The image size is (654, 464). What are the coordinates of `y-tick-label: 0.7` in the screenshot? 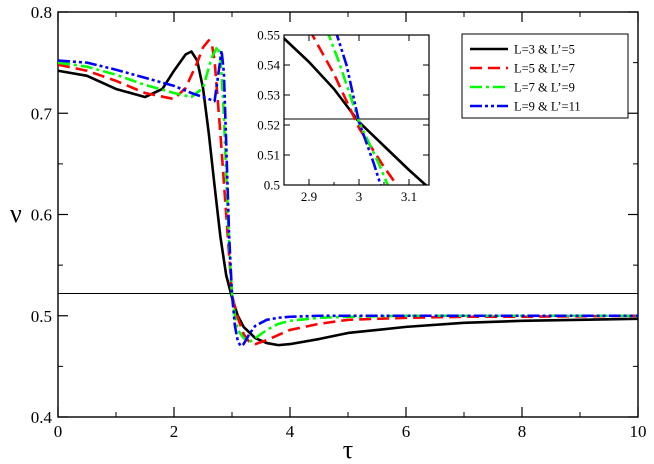 It's located at (42, 113).